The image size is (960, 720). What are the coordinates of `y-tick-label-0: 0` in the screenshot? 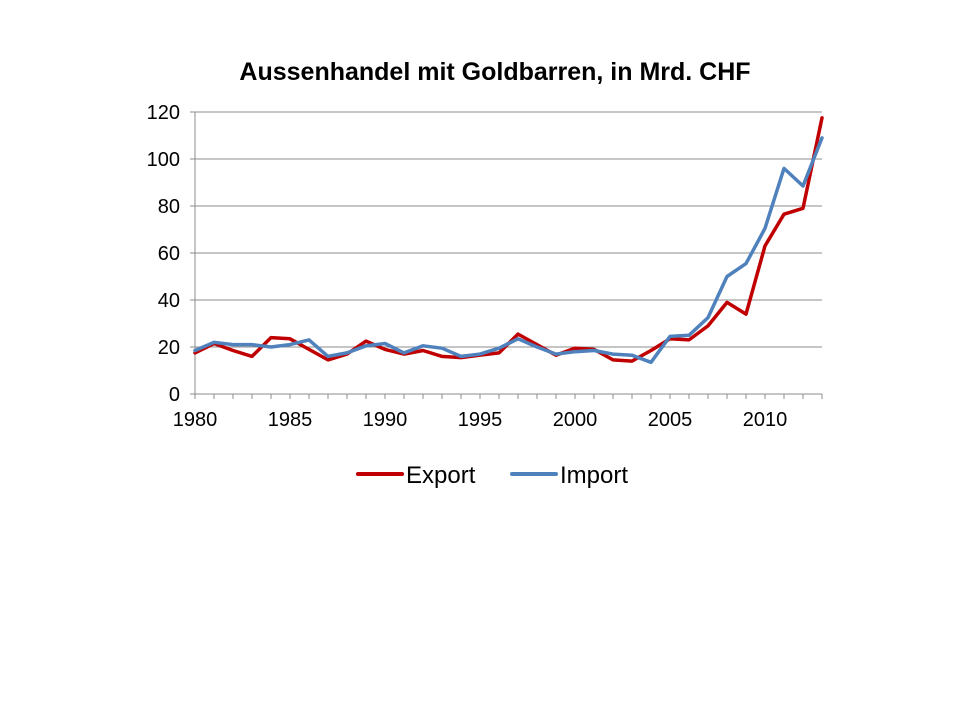 It's located at (174, 395).